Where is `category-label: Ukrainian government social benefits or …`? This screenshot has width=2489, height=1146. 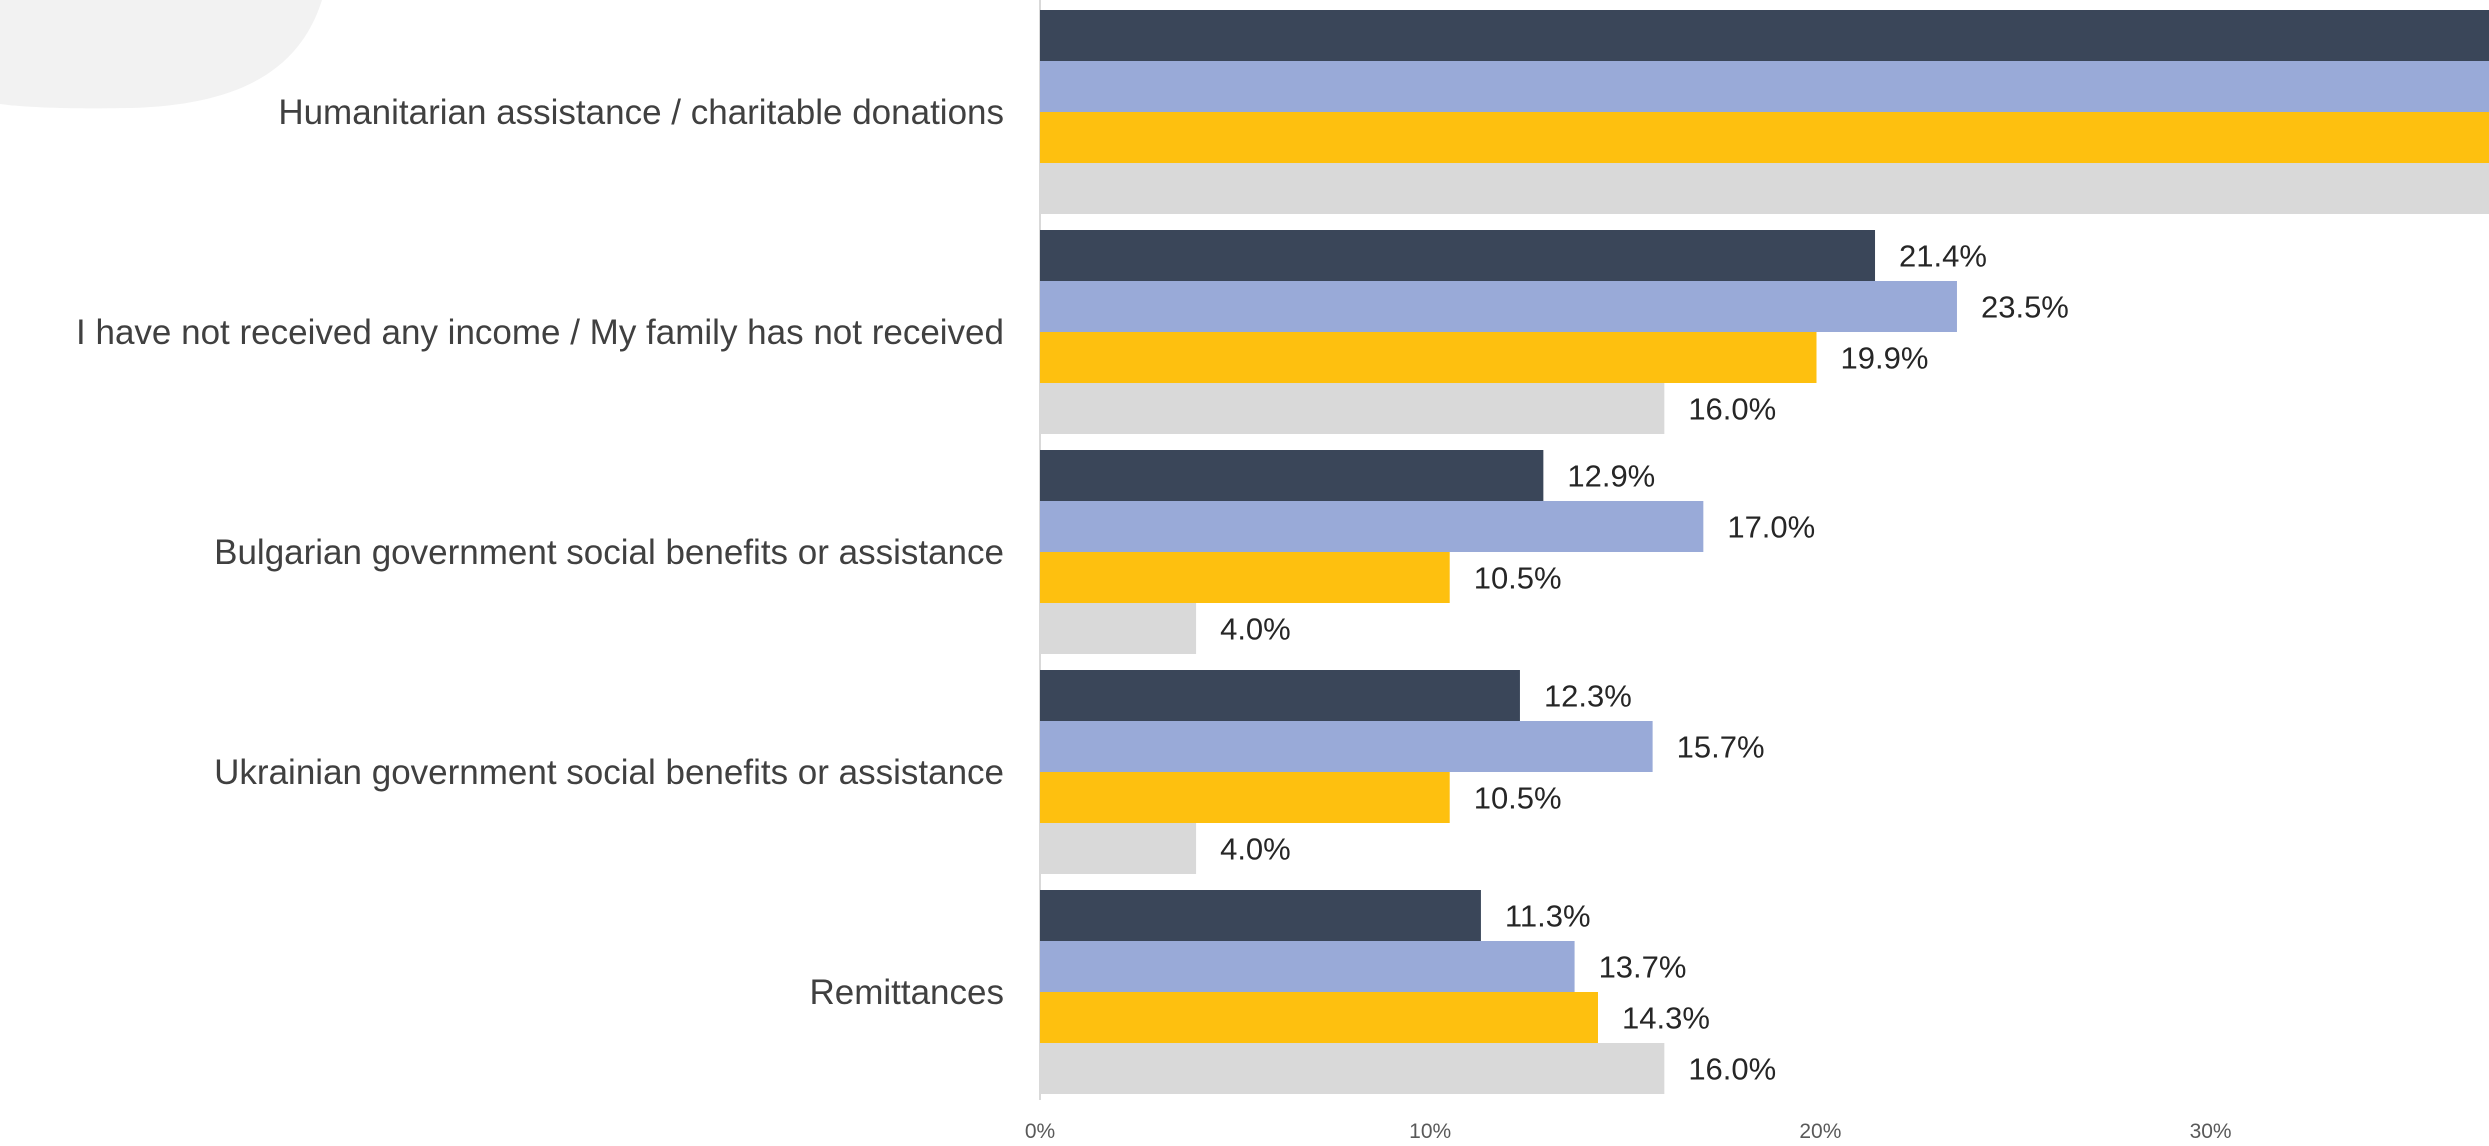 category-label: Ukrainian government social benefits or … is located at coordinates (609, 772).